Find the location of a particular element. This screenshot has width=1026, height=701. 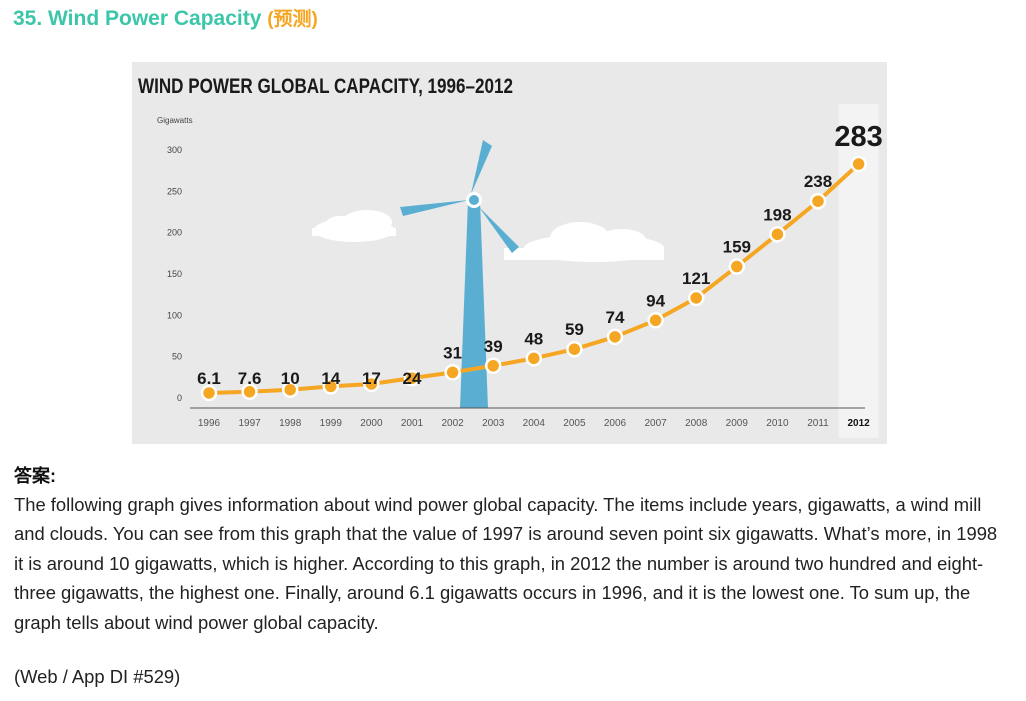

x-tick-label: 2006 is located at coordinates (615, 423).